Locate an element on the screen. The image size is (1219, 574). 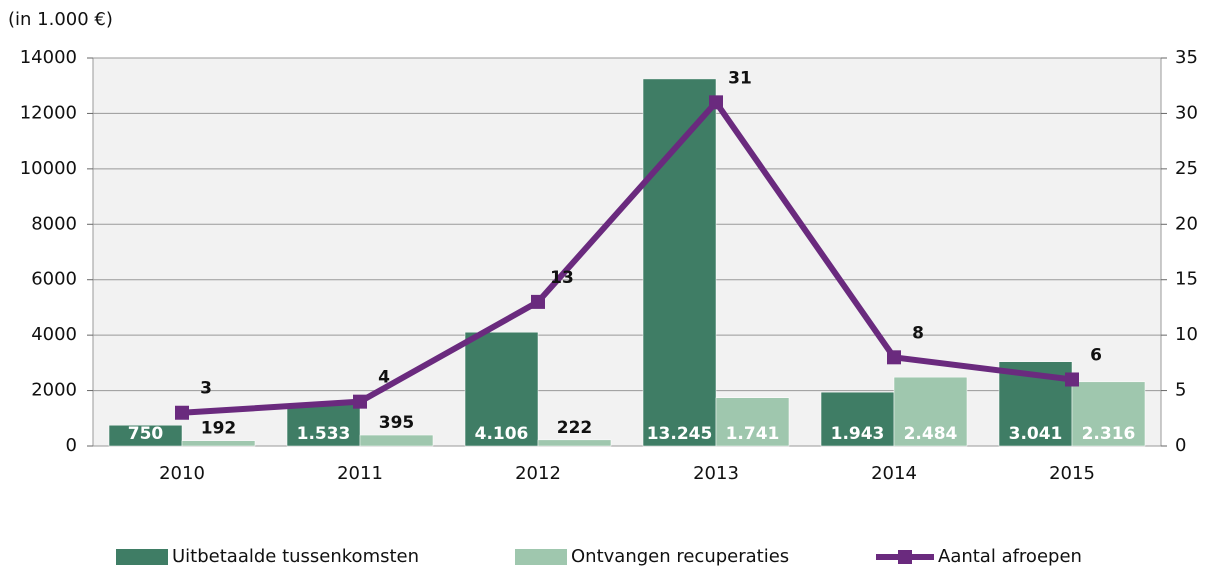
data-label: 13 is located at coordinates (562, 278).